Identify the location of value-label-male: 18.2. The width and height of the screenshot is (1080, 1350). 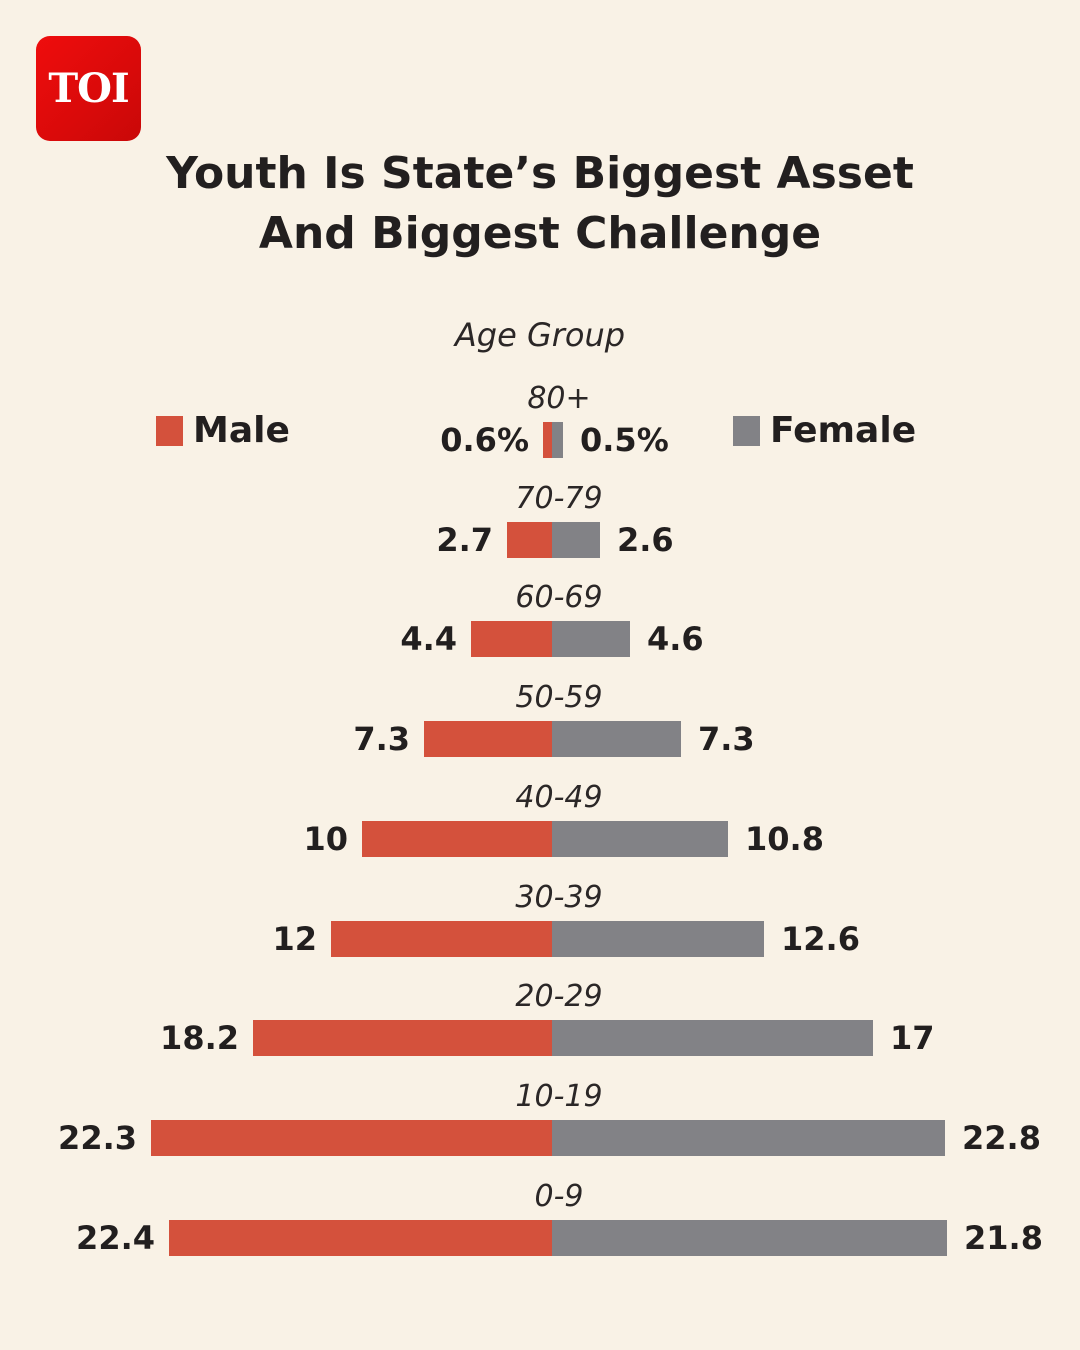
(199, 1038).